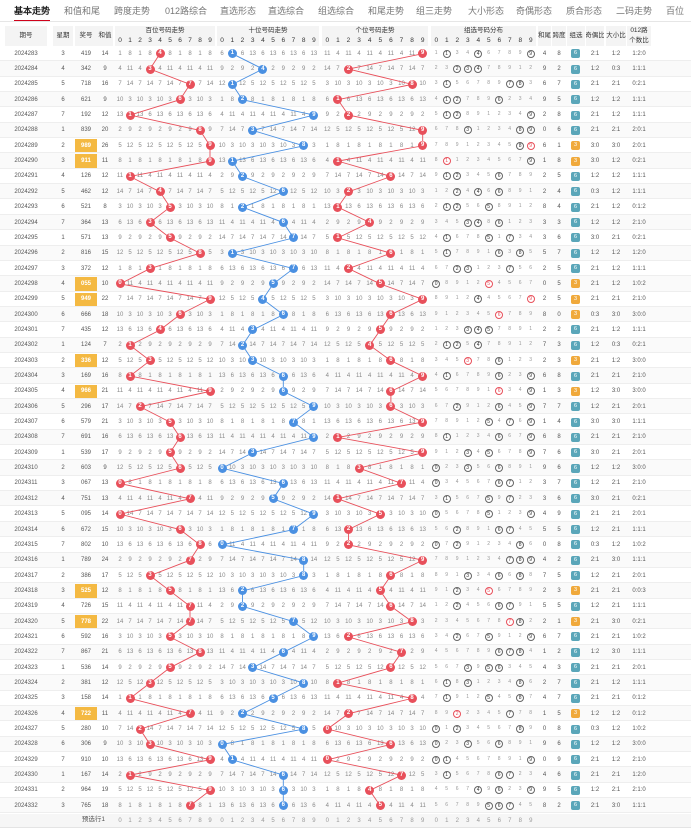  I want to click on tab-0: 基本走势, so click(32, 10).